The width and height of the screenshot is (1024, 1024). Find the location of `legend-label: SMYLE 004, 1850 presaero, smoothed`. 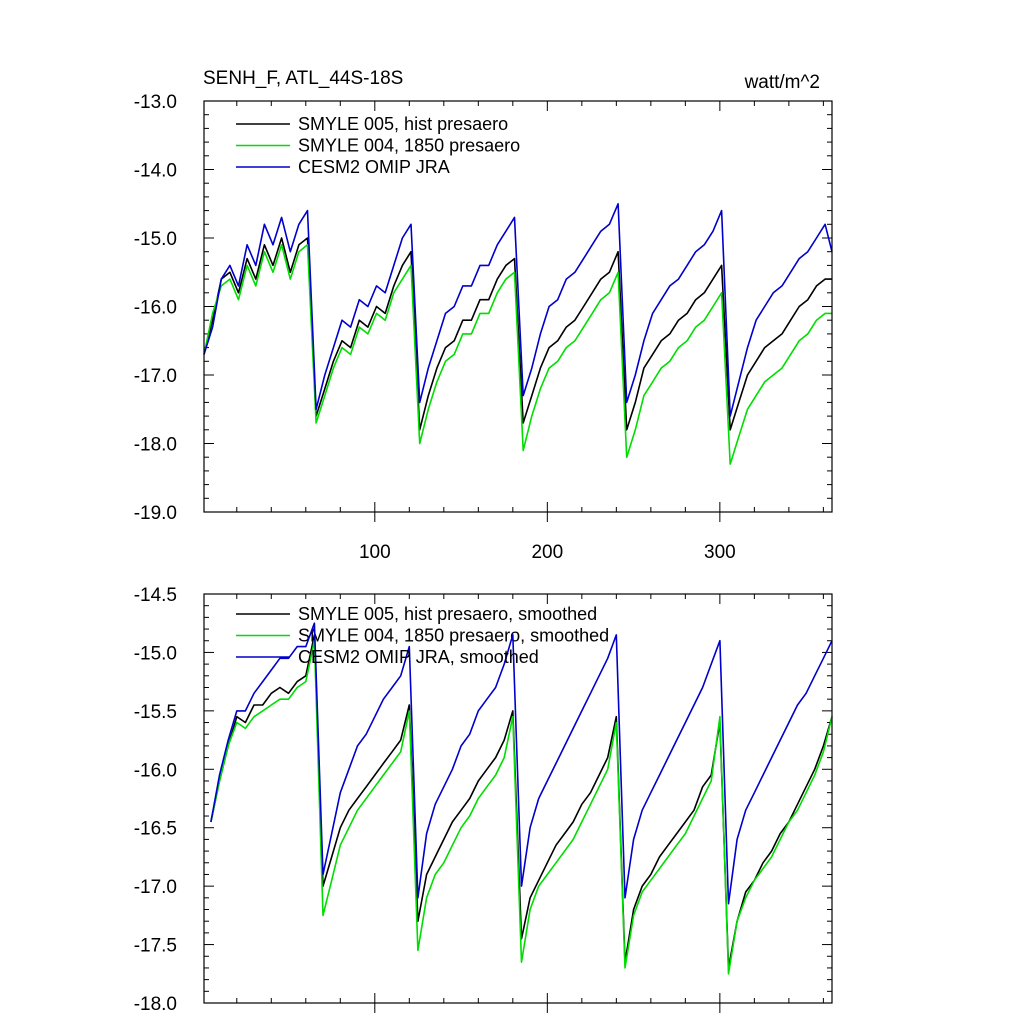

legend-label: SMYLE 004, 1850 presaero, smoothed is located at coordinates (453, 636).